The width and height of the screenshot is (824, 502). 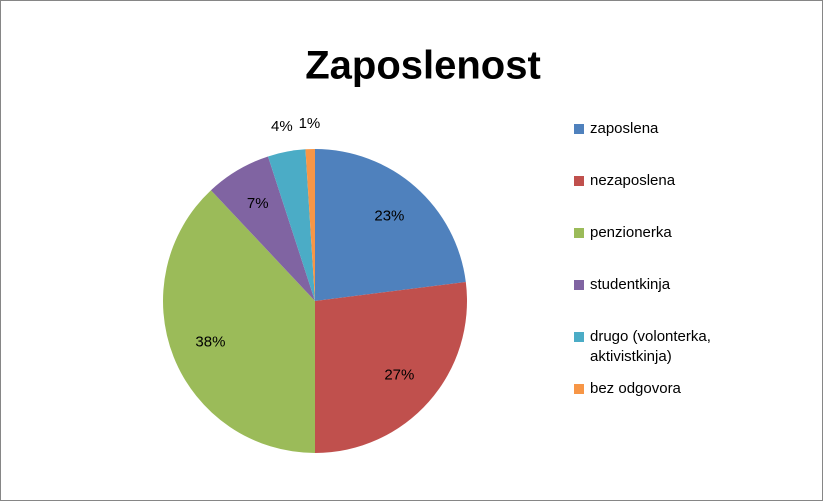 I want to click on data-label: 38%, so click(x=210, y=341).